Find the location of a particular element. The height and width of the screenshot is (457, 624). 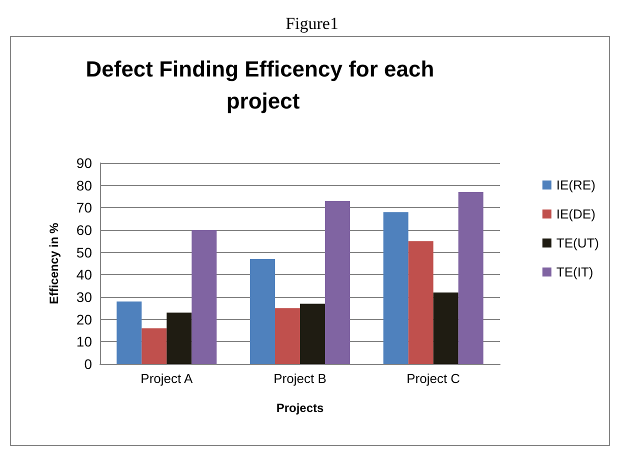

x-axis-title: Projects is located at coordinates (300, 408).